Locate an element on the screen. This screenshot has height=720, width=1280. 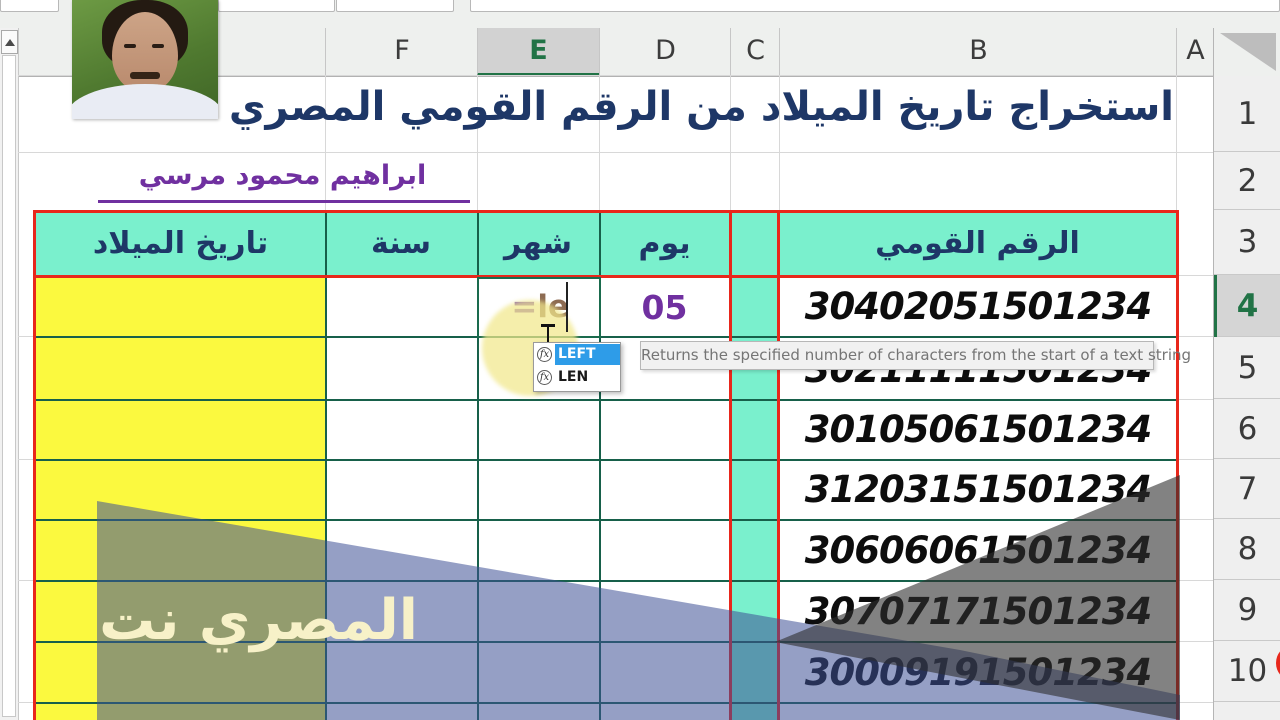
formula-confirm-box is located at coordinates (395, 6).